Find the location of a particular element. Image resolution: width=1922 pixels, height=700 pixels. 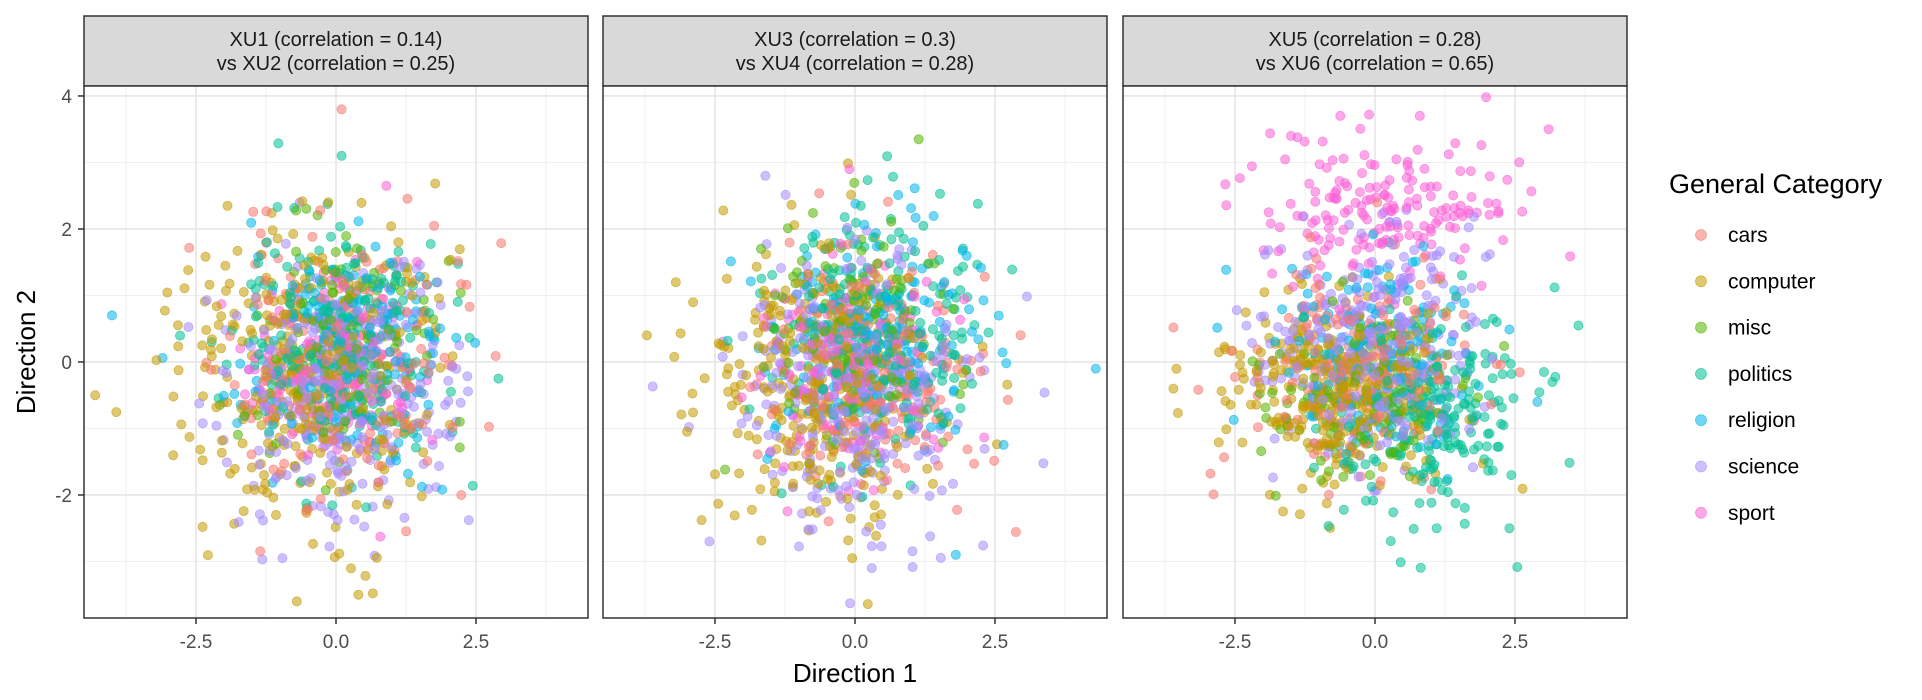

y-axis-title: Direction 2 is located at coordinates (26, 352).